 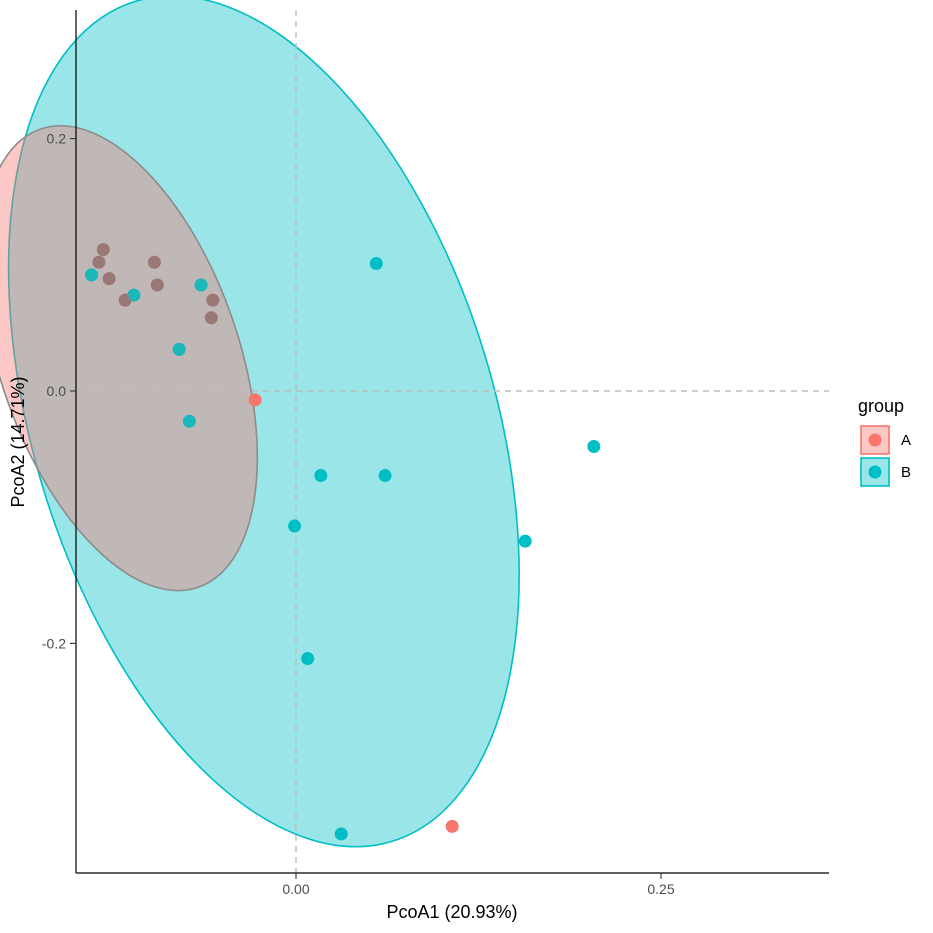 I want to click on y-axis-title: PcoA2 (14.71%), so click(x=18, y=441).